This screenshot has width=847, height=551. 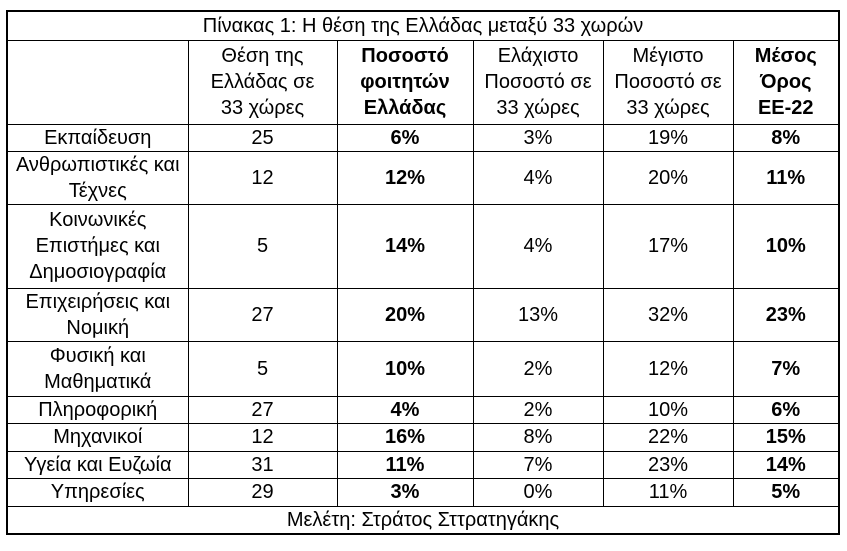 I want to click on row-category: Μηχανικοί, so click(x=97, y=437).